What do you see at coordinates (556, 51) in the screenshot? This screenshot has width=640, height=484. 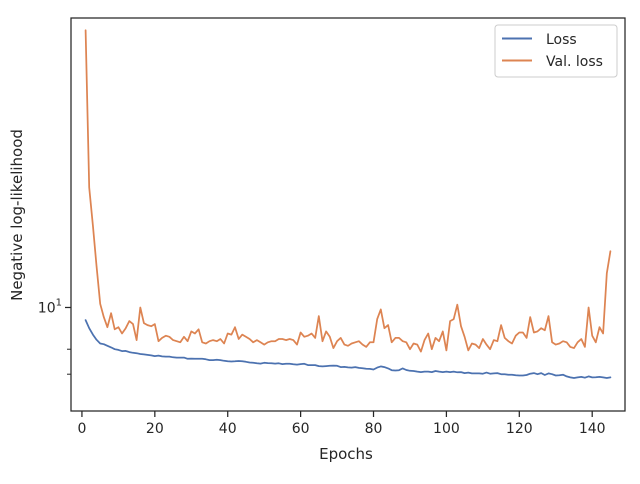 I see `legend: Loss Val. loss` at bounding box center [556, 51].